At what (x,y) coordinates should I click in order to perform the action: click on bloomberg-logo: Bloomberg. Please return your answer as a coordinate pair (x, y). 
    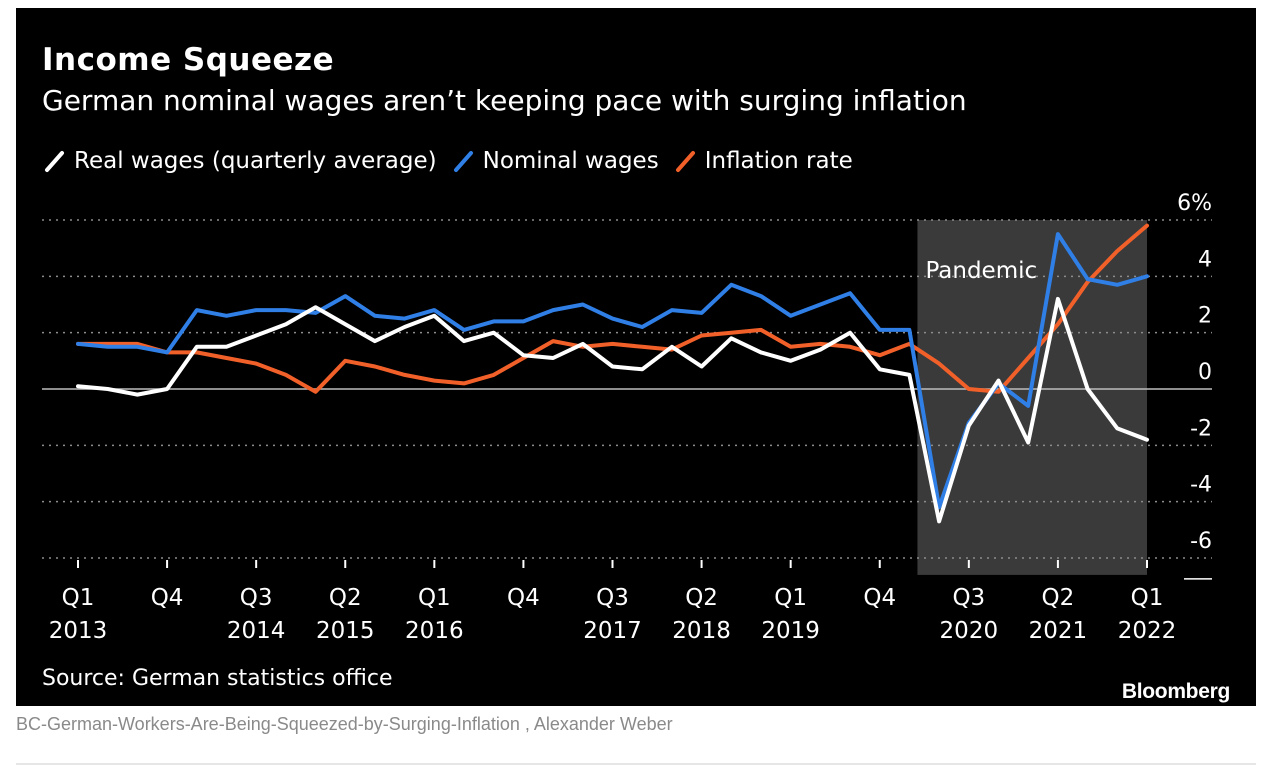
    Looking at the image, I should click on (1175, 691).